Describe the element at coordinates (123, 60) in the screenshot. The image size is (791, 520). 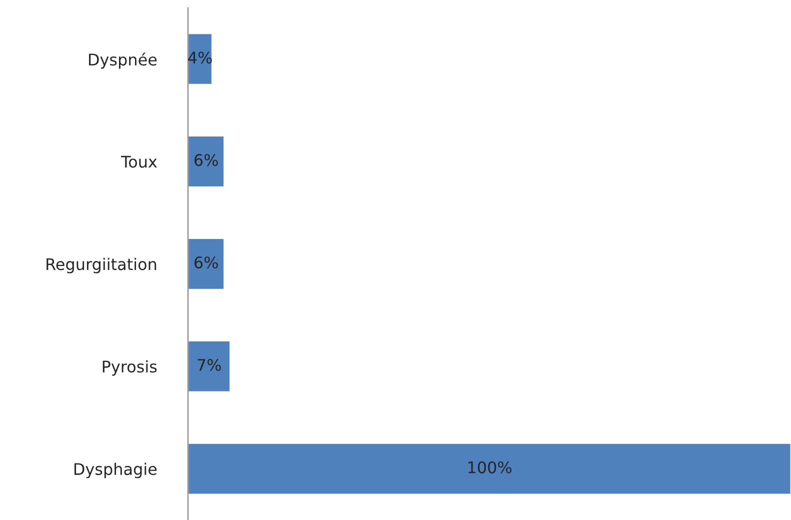
I see `y-tick-label: Dyspnée` at that location.